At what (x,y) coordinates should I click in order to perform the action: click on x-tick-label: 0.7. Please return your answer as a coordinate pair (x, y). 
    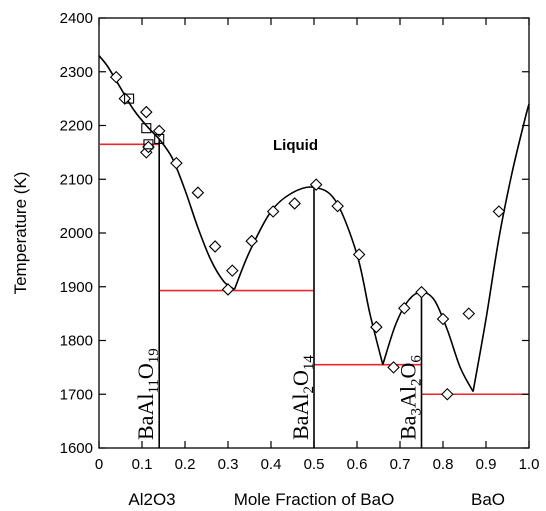
    Looking at the image, I should click on (400, 464).